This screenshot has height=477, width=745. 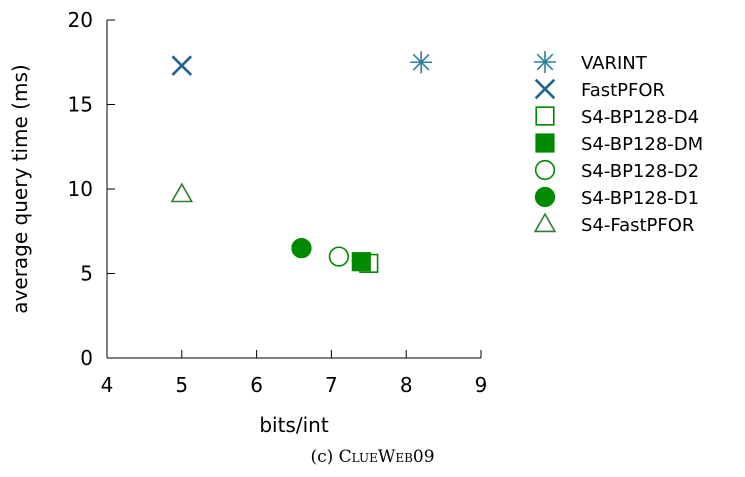 What do you see at coordinates (80, 105) in the screenshot?
I see `y-tick-label: 15` at bounding box center [80, 105].